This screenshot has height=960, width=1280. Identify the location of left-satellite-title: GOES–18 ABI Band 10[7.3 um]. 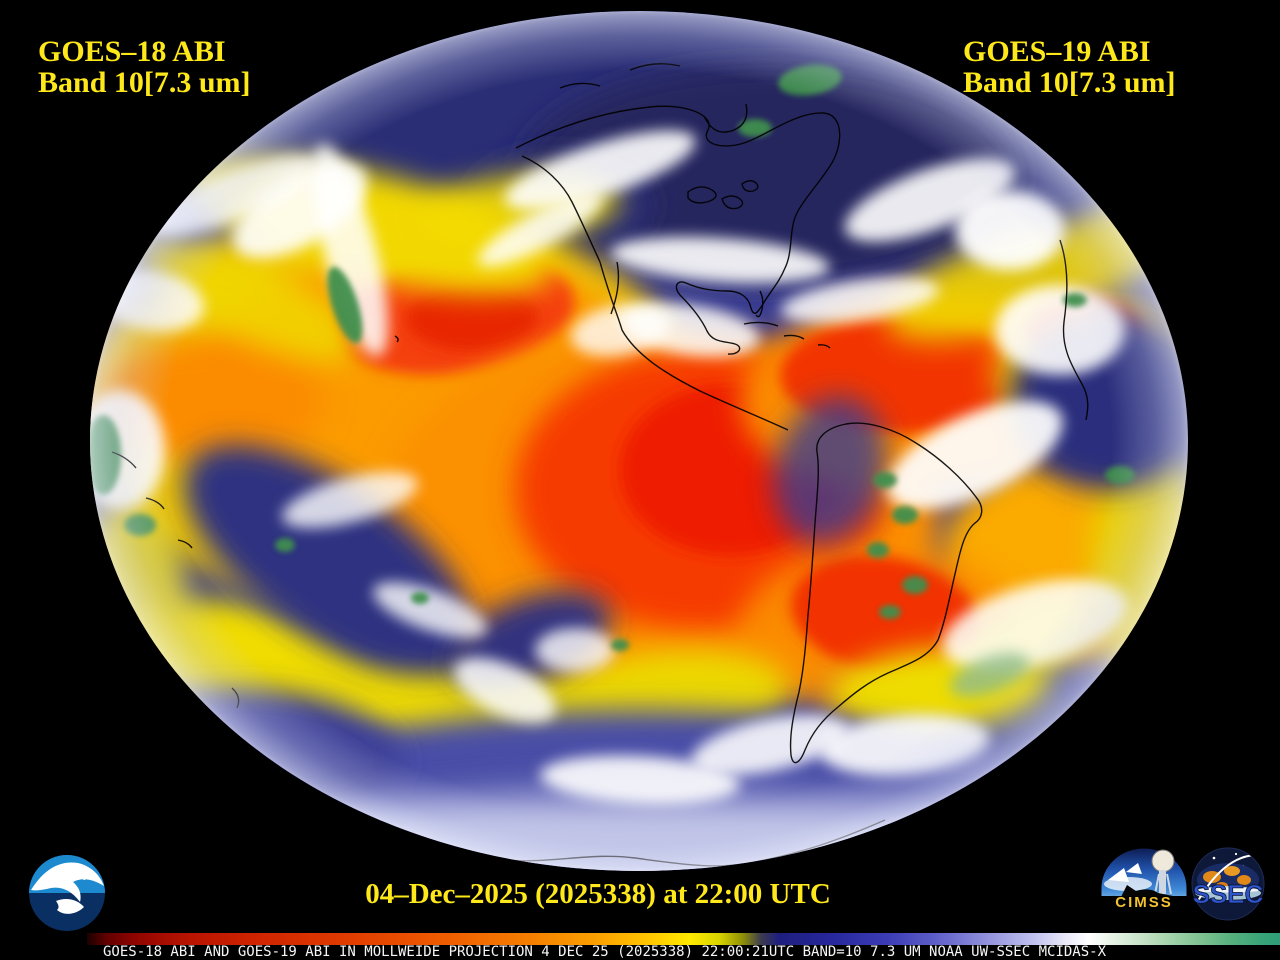
(144, 67).